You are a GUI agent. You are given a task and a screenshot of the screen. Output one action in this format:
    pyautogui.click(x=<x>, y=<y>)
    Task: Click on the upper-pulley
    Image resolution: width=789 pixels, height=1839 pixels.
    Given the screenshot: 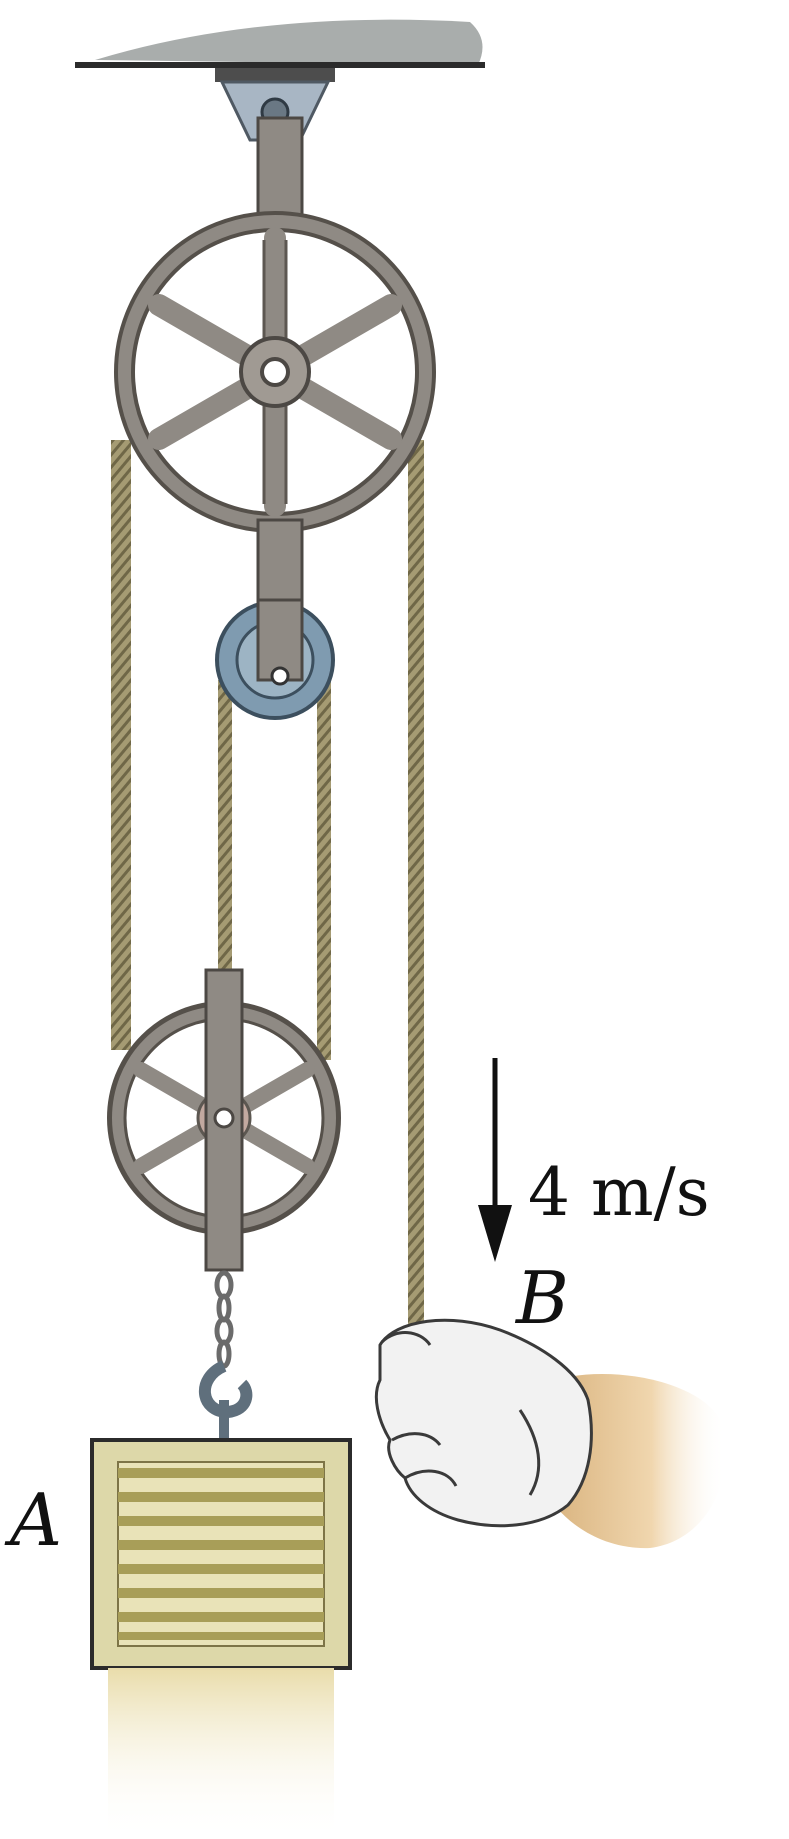 What is the action you would take?
    pyautogui.click(x=275, y=372)
    